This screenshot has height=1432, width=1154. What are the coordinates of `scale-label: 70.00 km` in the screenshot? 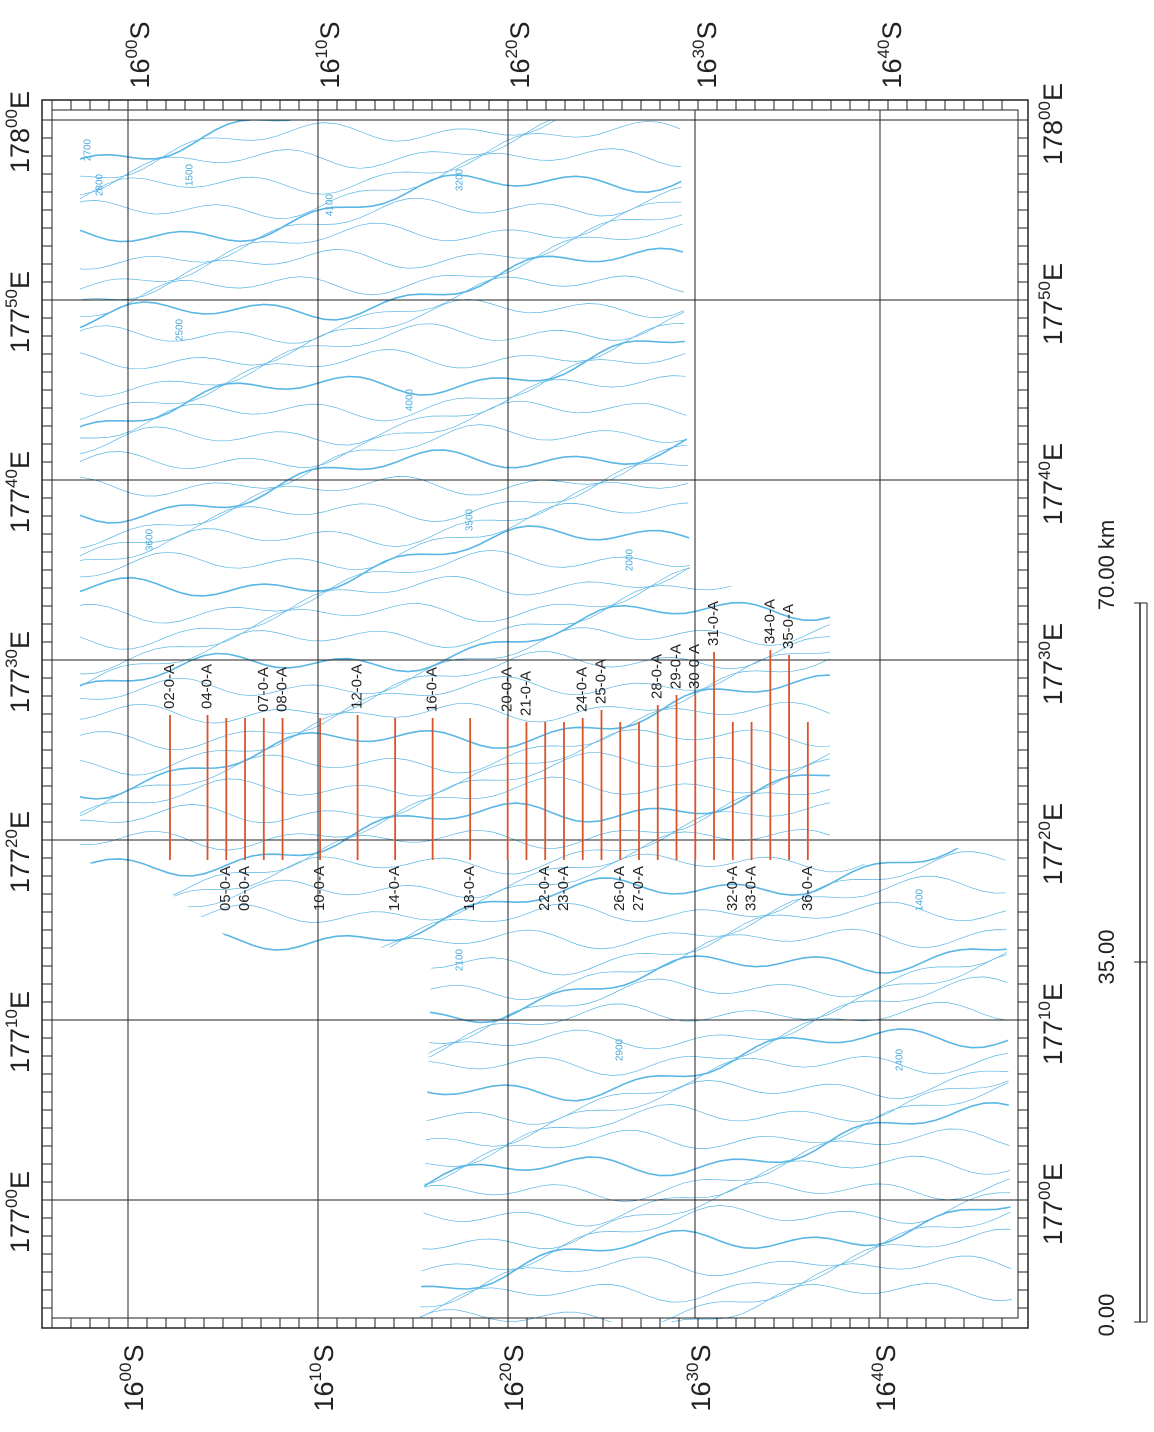 It's located at (1106, 565).